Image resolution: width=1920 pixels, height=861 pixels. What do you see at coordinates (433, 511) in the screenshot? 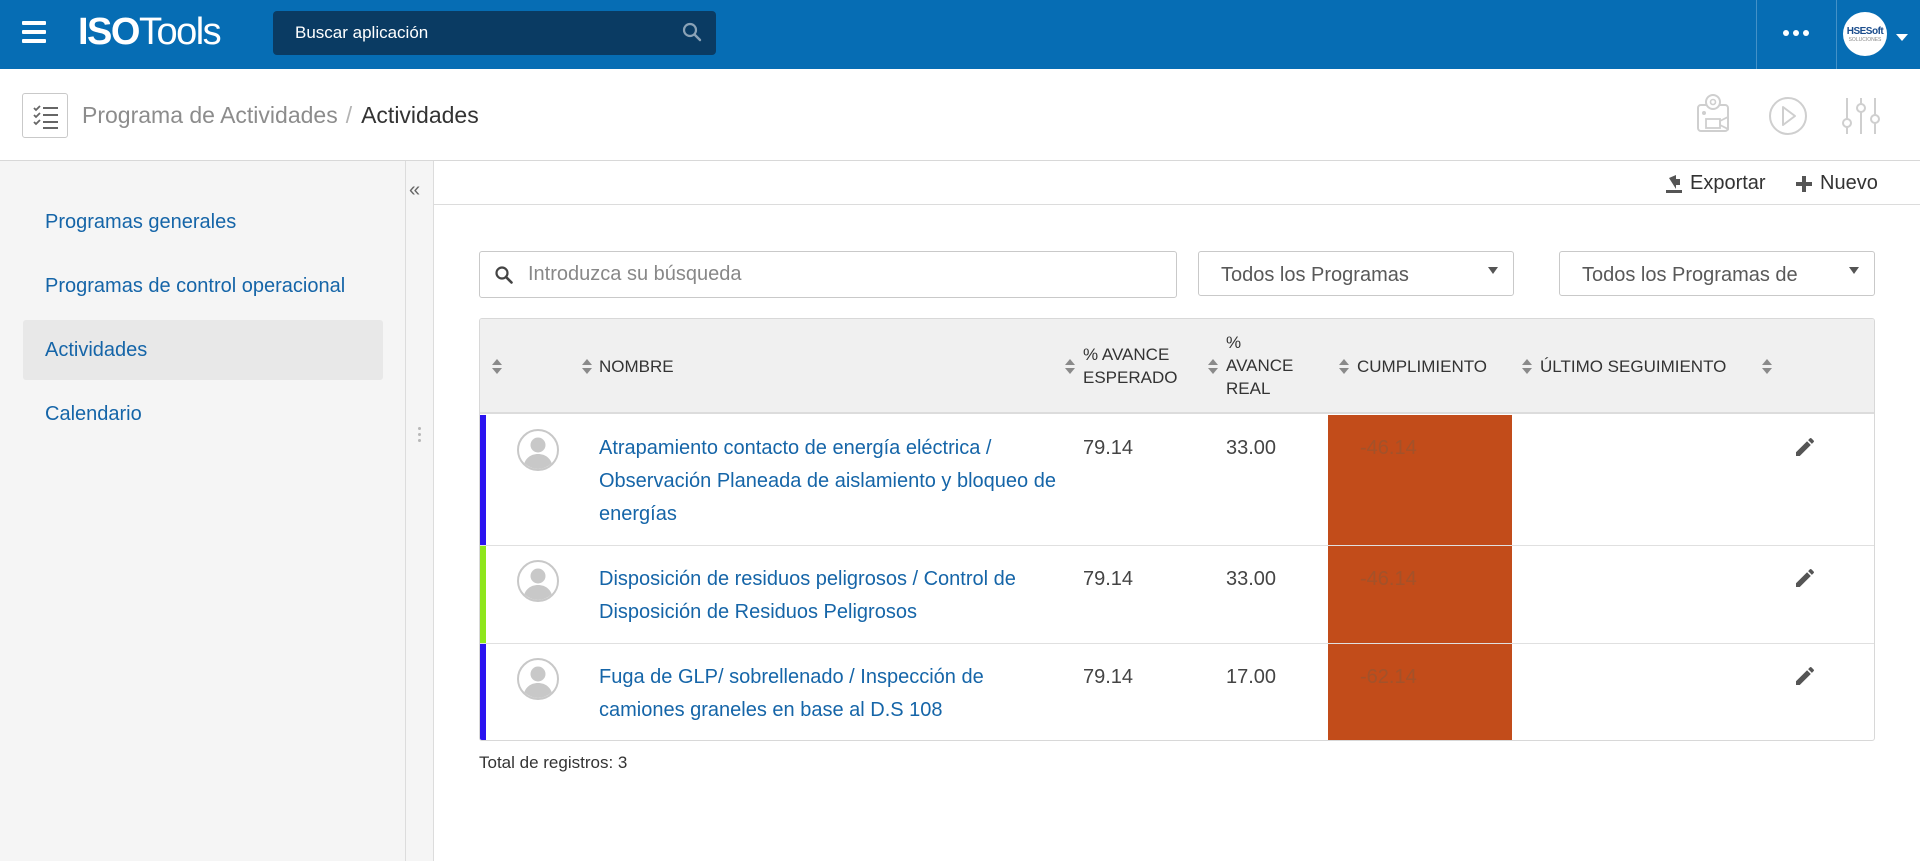
I see `content-divider` at bounding box center [433, 511].